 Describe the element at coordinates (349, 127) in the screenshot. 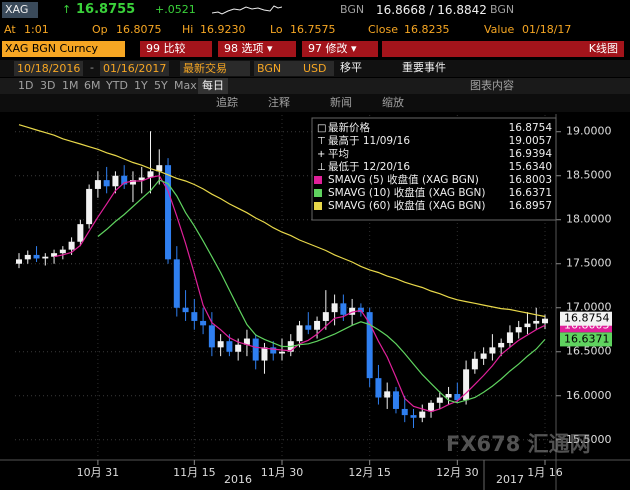

I see `legend-label: 最新价格` at that location.